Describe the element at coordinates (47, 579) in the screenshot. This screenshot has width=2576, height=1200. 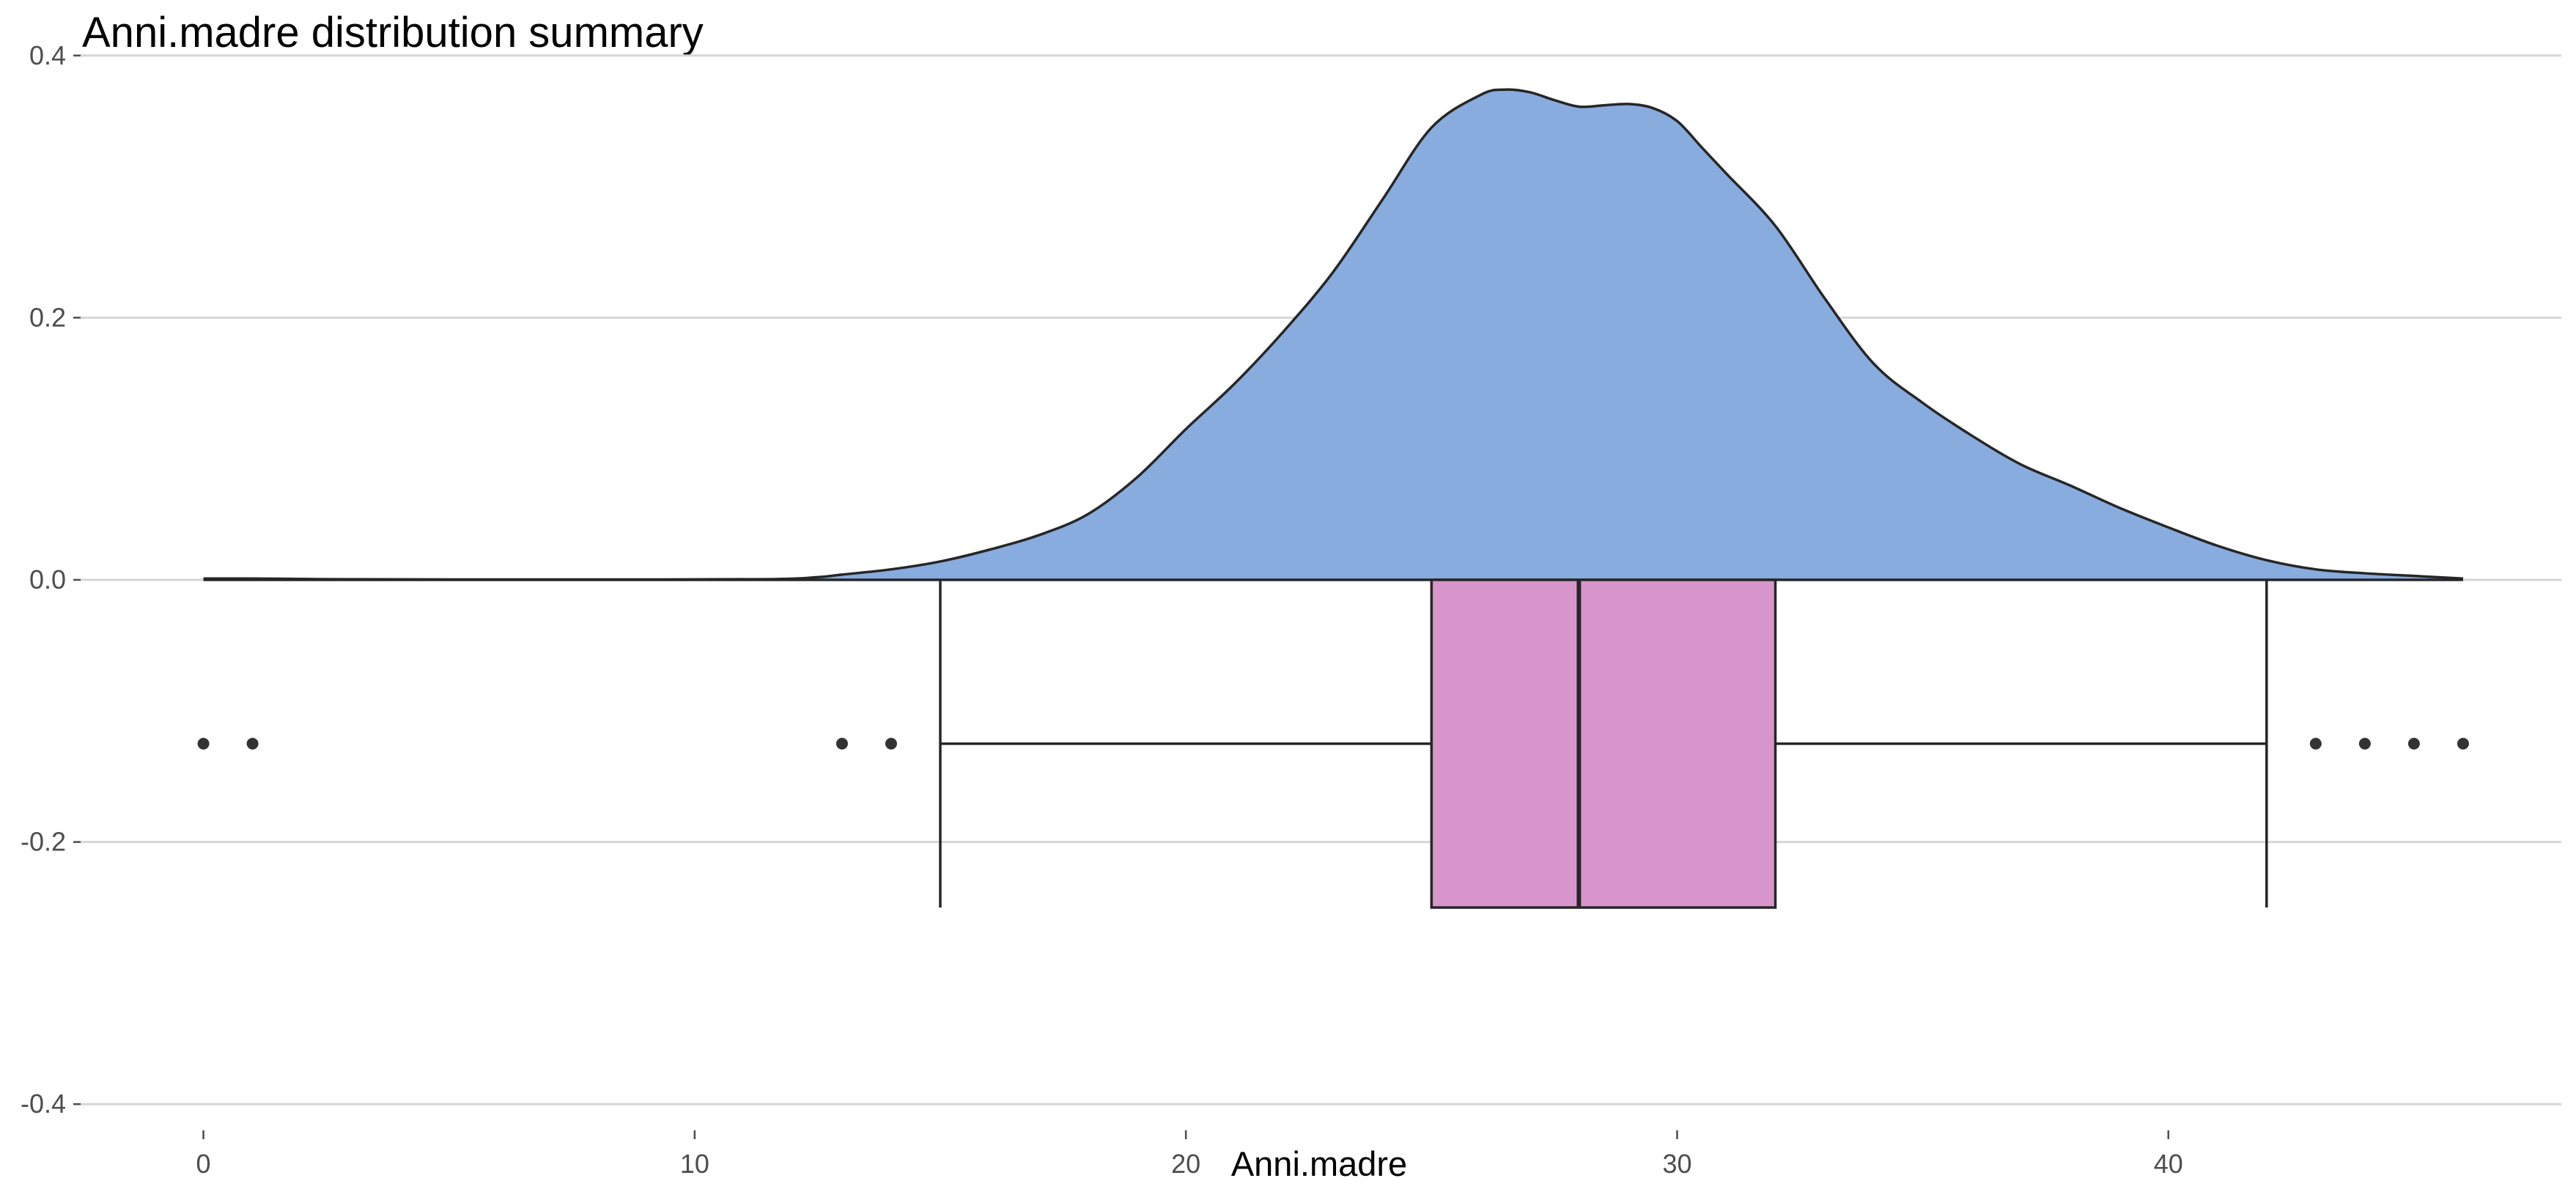
I see `y-tick-label: 0.0` at that location.